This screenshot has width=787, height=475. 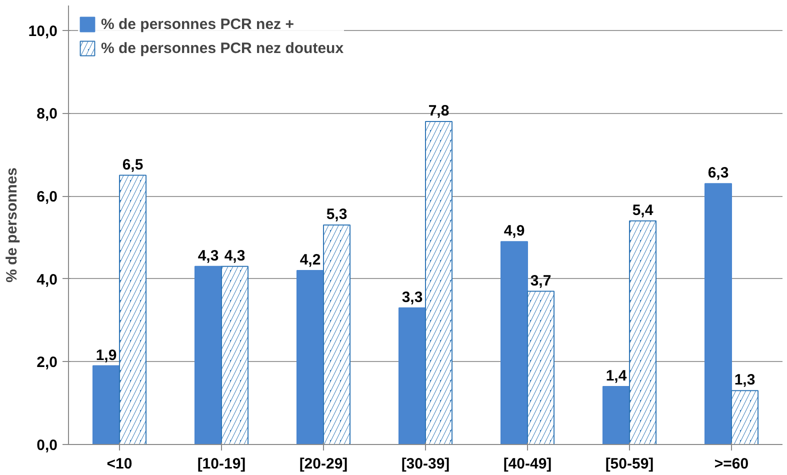 I want to click on data-label: 5,4, so click(x=643, y=210).